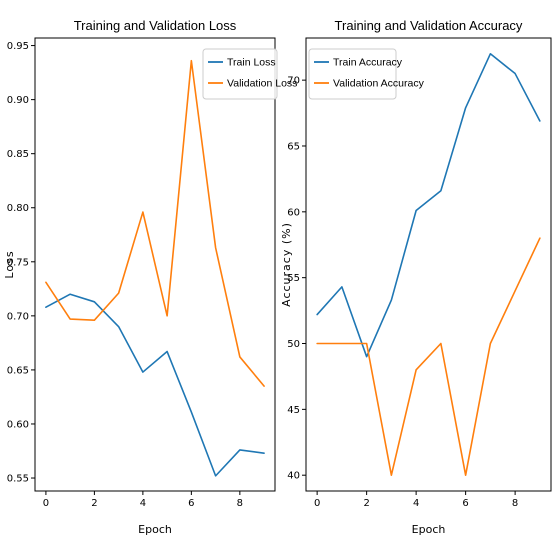 The image size is (555, 555). I want to click on y-tick-label: 0.85, so click(18, 154).